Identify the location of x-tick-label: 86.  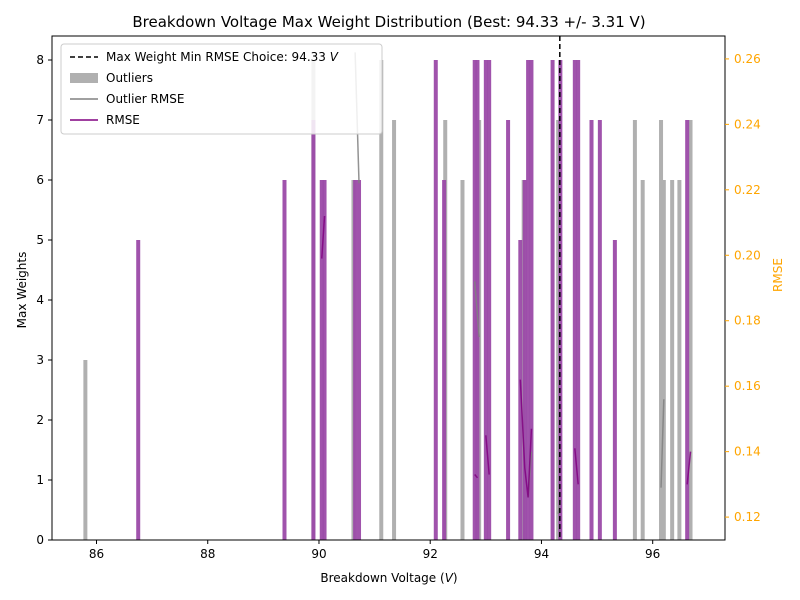
(96, 554).